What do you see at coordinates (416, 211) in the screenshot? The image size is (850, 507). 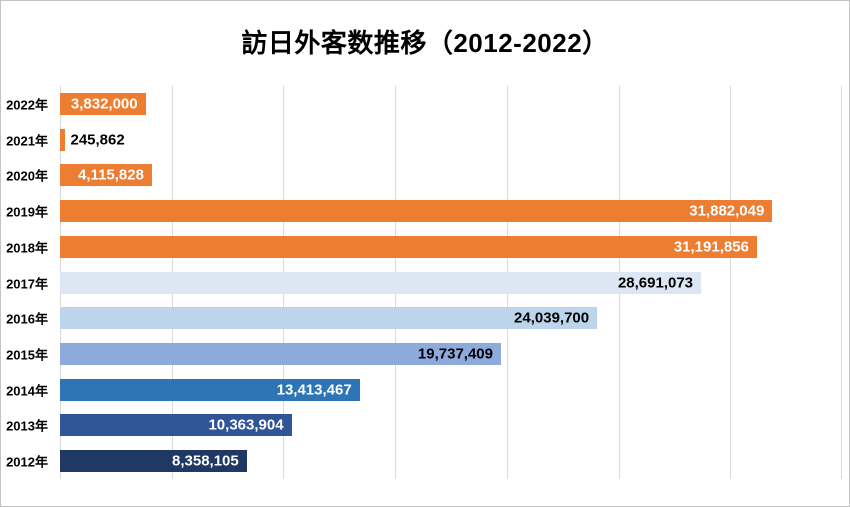 I see `bar: 31,882,049` at bounding box center [416, 211].